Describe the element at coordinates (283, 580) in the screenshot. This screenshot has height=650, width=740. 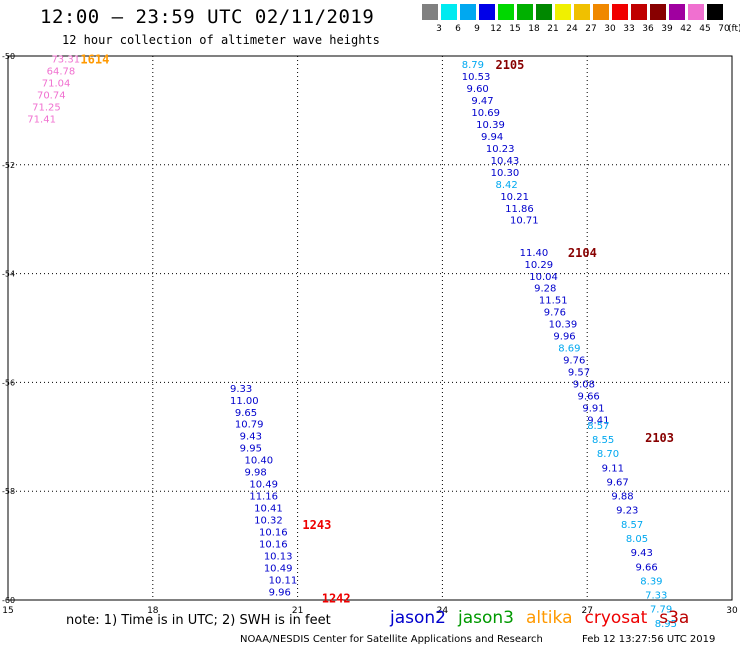
I see `data-point-label: 10.11` at that location.